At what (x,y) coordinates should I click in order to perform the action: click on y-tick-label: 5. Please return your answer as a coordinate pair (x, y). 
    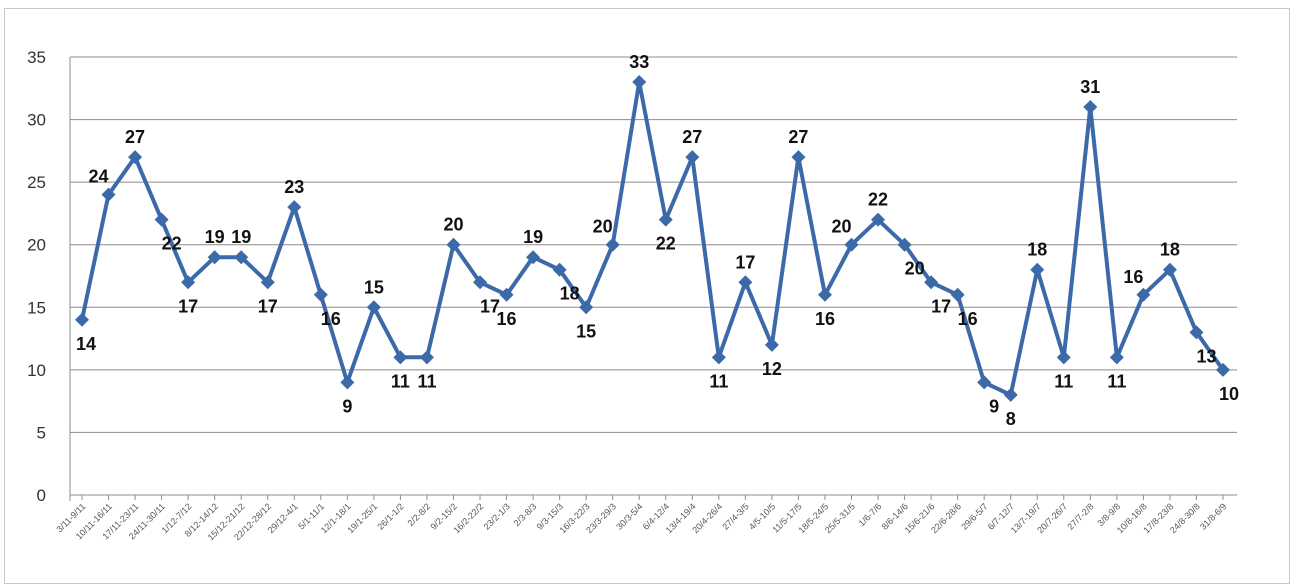
    Looking at the image, I should click on (41, 432).